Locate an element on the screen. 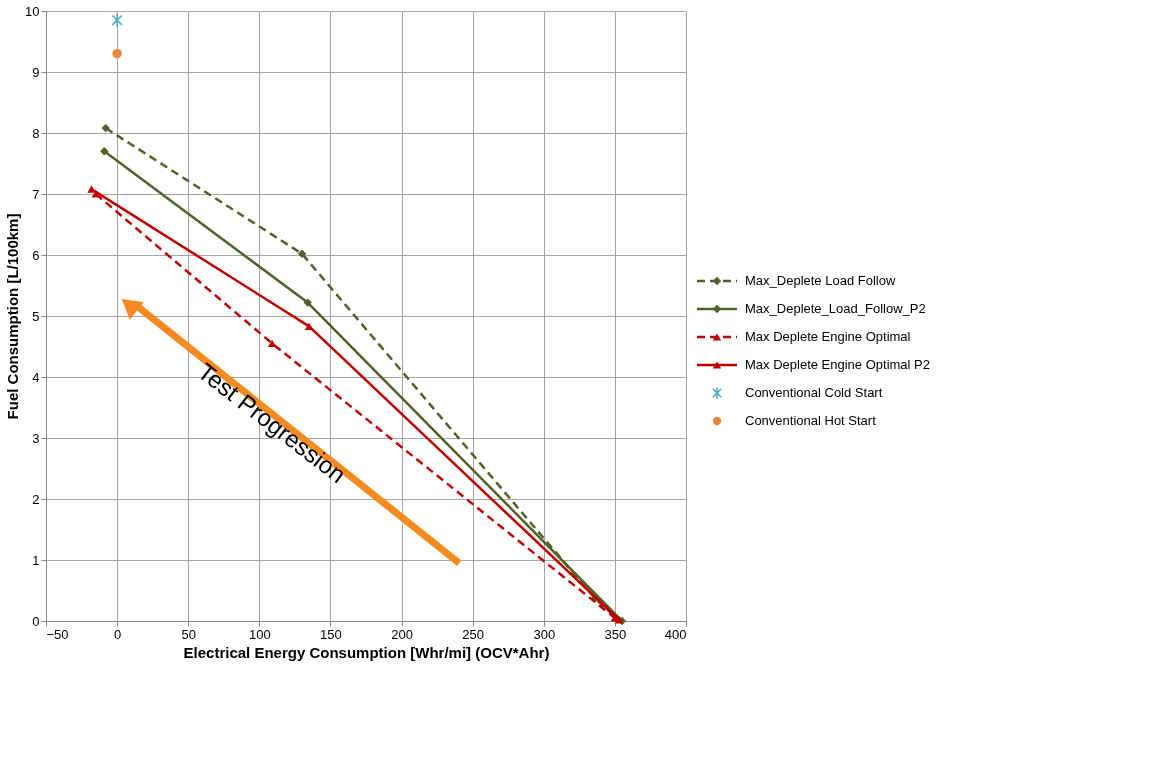  x-tick-label: 300 is located at coordinates (544, 634).